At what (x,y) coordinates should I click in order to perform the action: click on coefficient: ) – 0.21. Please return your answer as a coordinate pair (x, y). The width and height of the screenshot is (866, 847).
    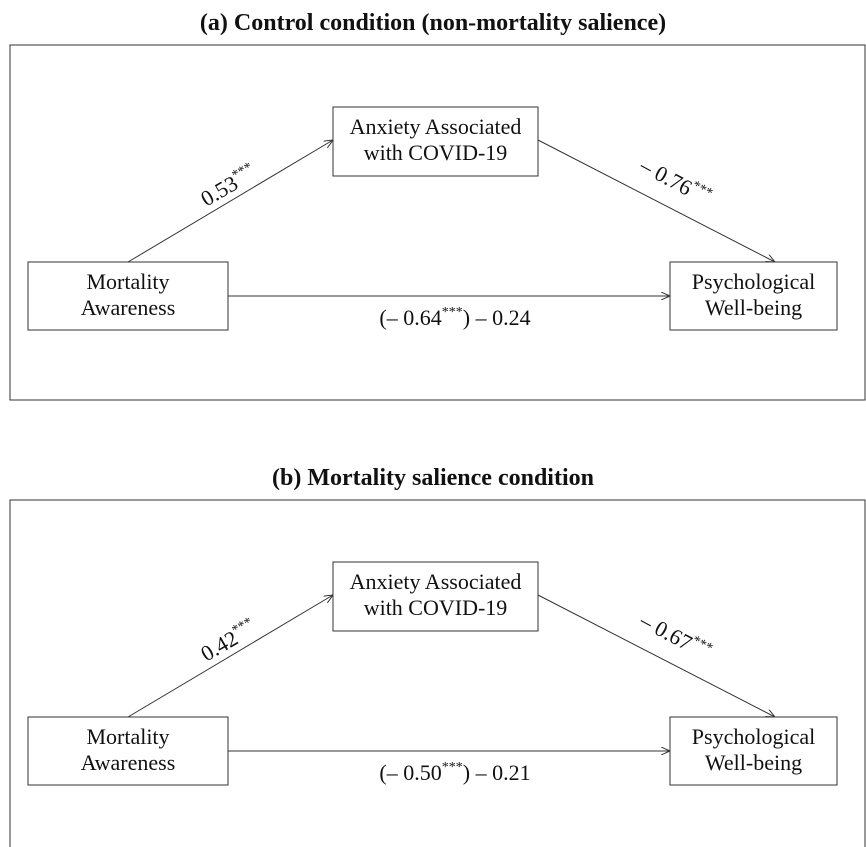
    Looking at the image, I should click on (497, 772).